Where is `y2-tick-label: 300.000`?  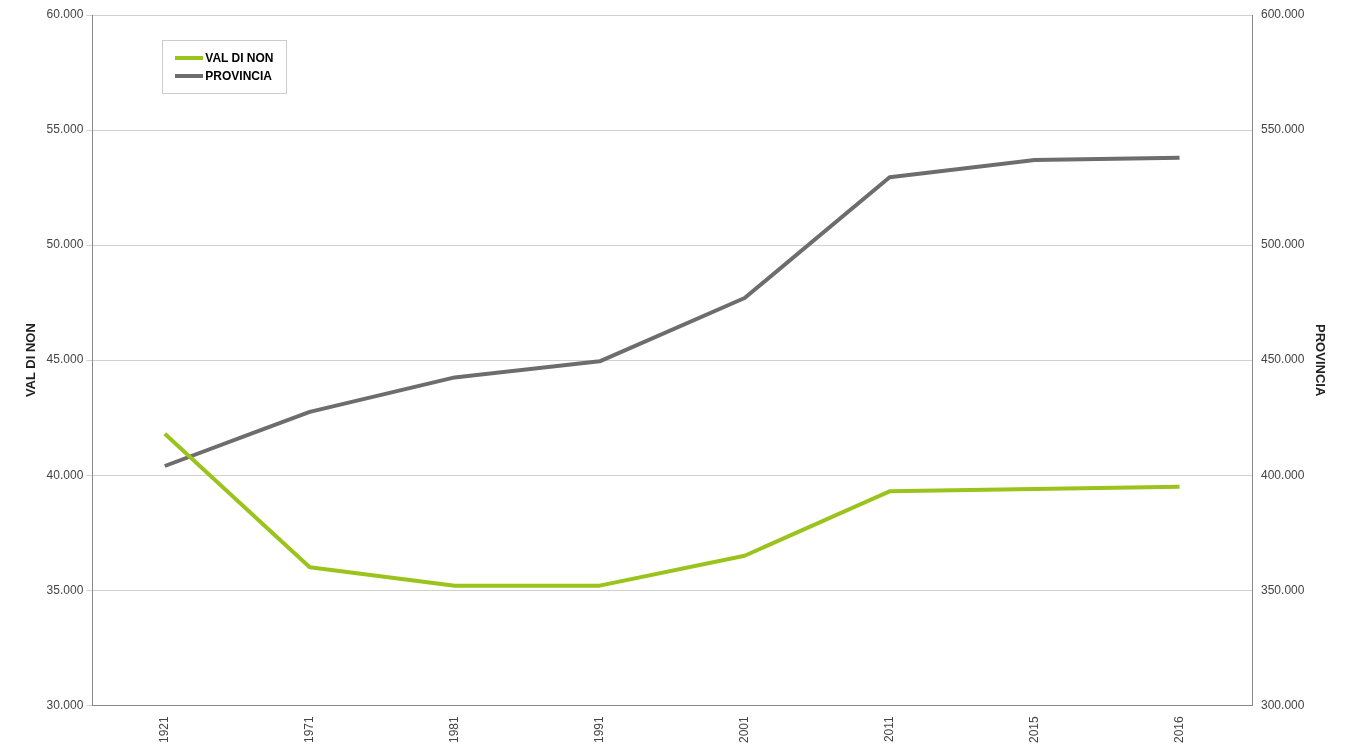
y2-tick-label: 300.000 is located at coordinates (1283, 704).